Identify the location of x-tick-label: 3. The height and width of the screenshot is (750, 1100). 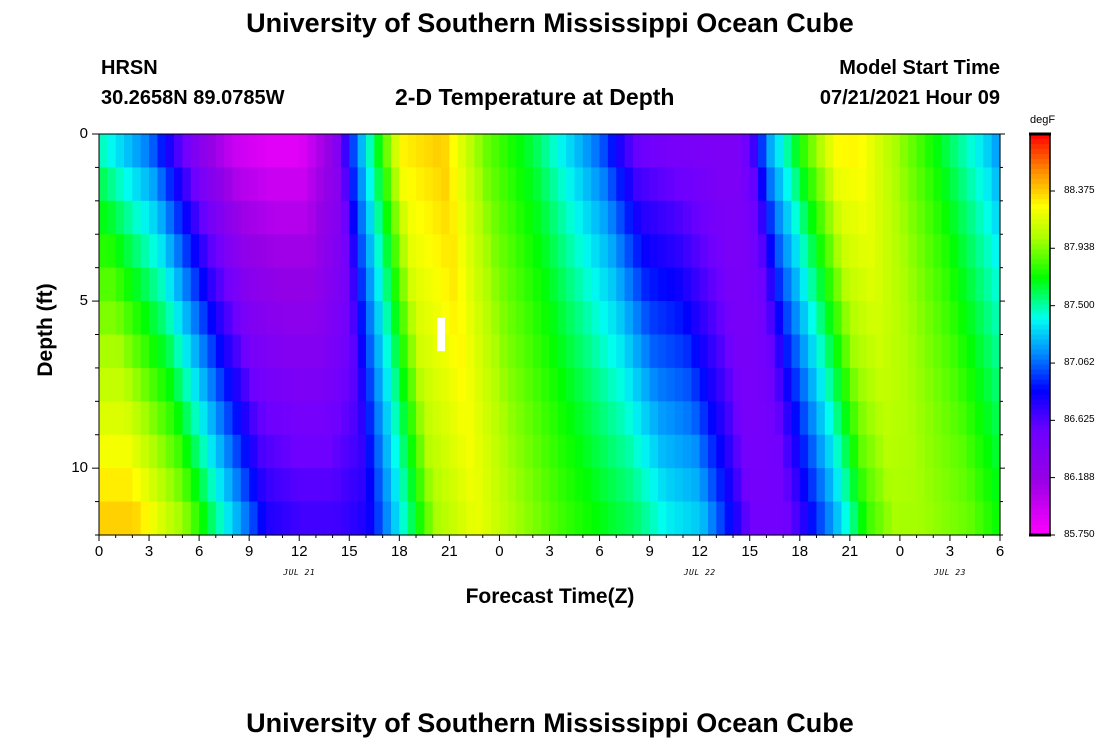
(149, 551).